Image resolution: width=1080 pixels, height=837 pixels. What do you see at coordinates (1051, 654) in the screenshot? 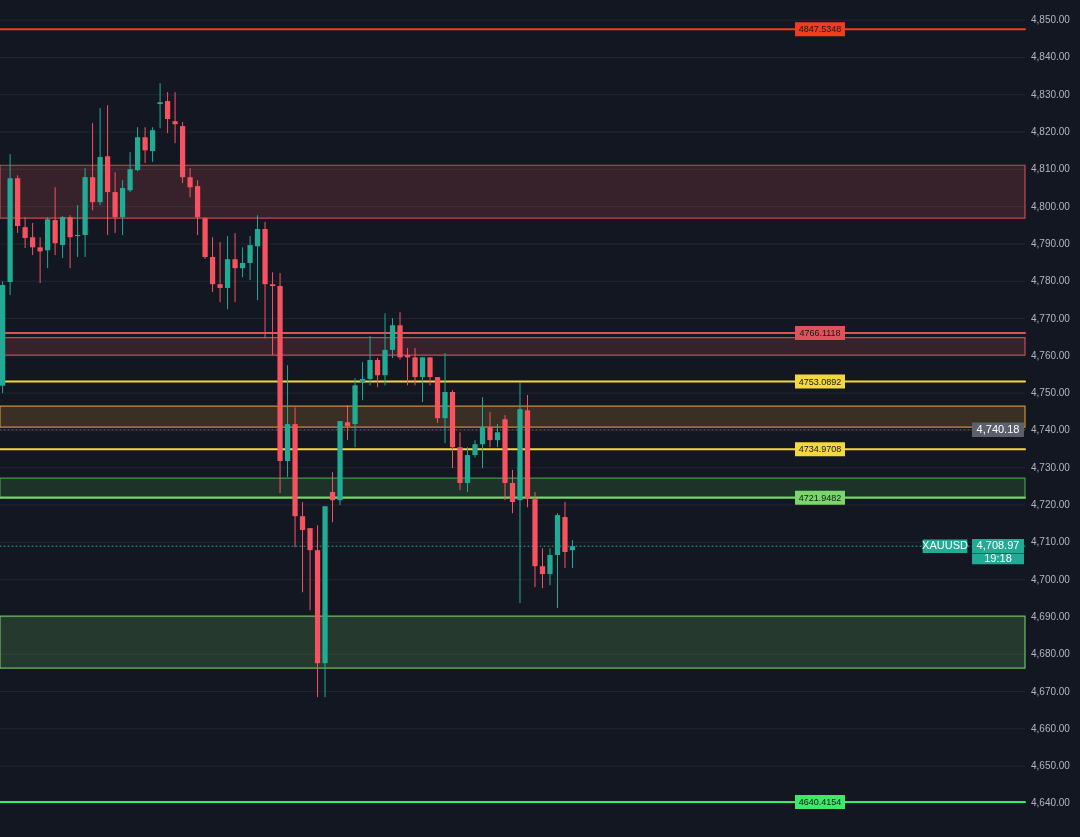
I see `y-tick-label: 4,680.00` at bounding box center [1051, 654].